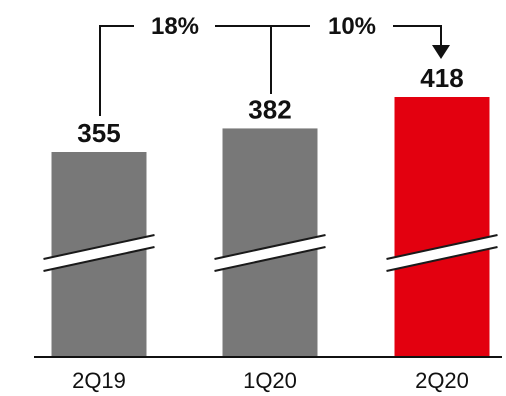 Image resolution: width=506 pixels, height=396 pixels. I want to click on value-label-2q19: 355, so click(98, 133).